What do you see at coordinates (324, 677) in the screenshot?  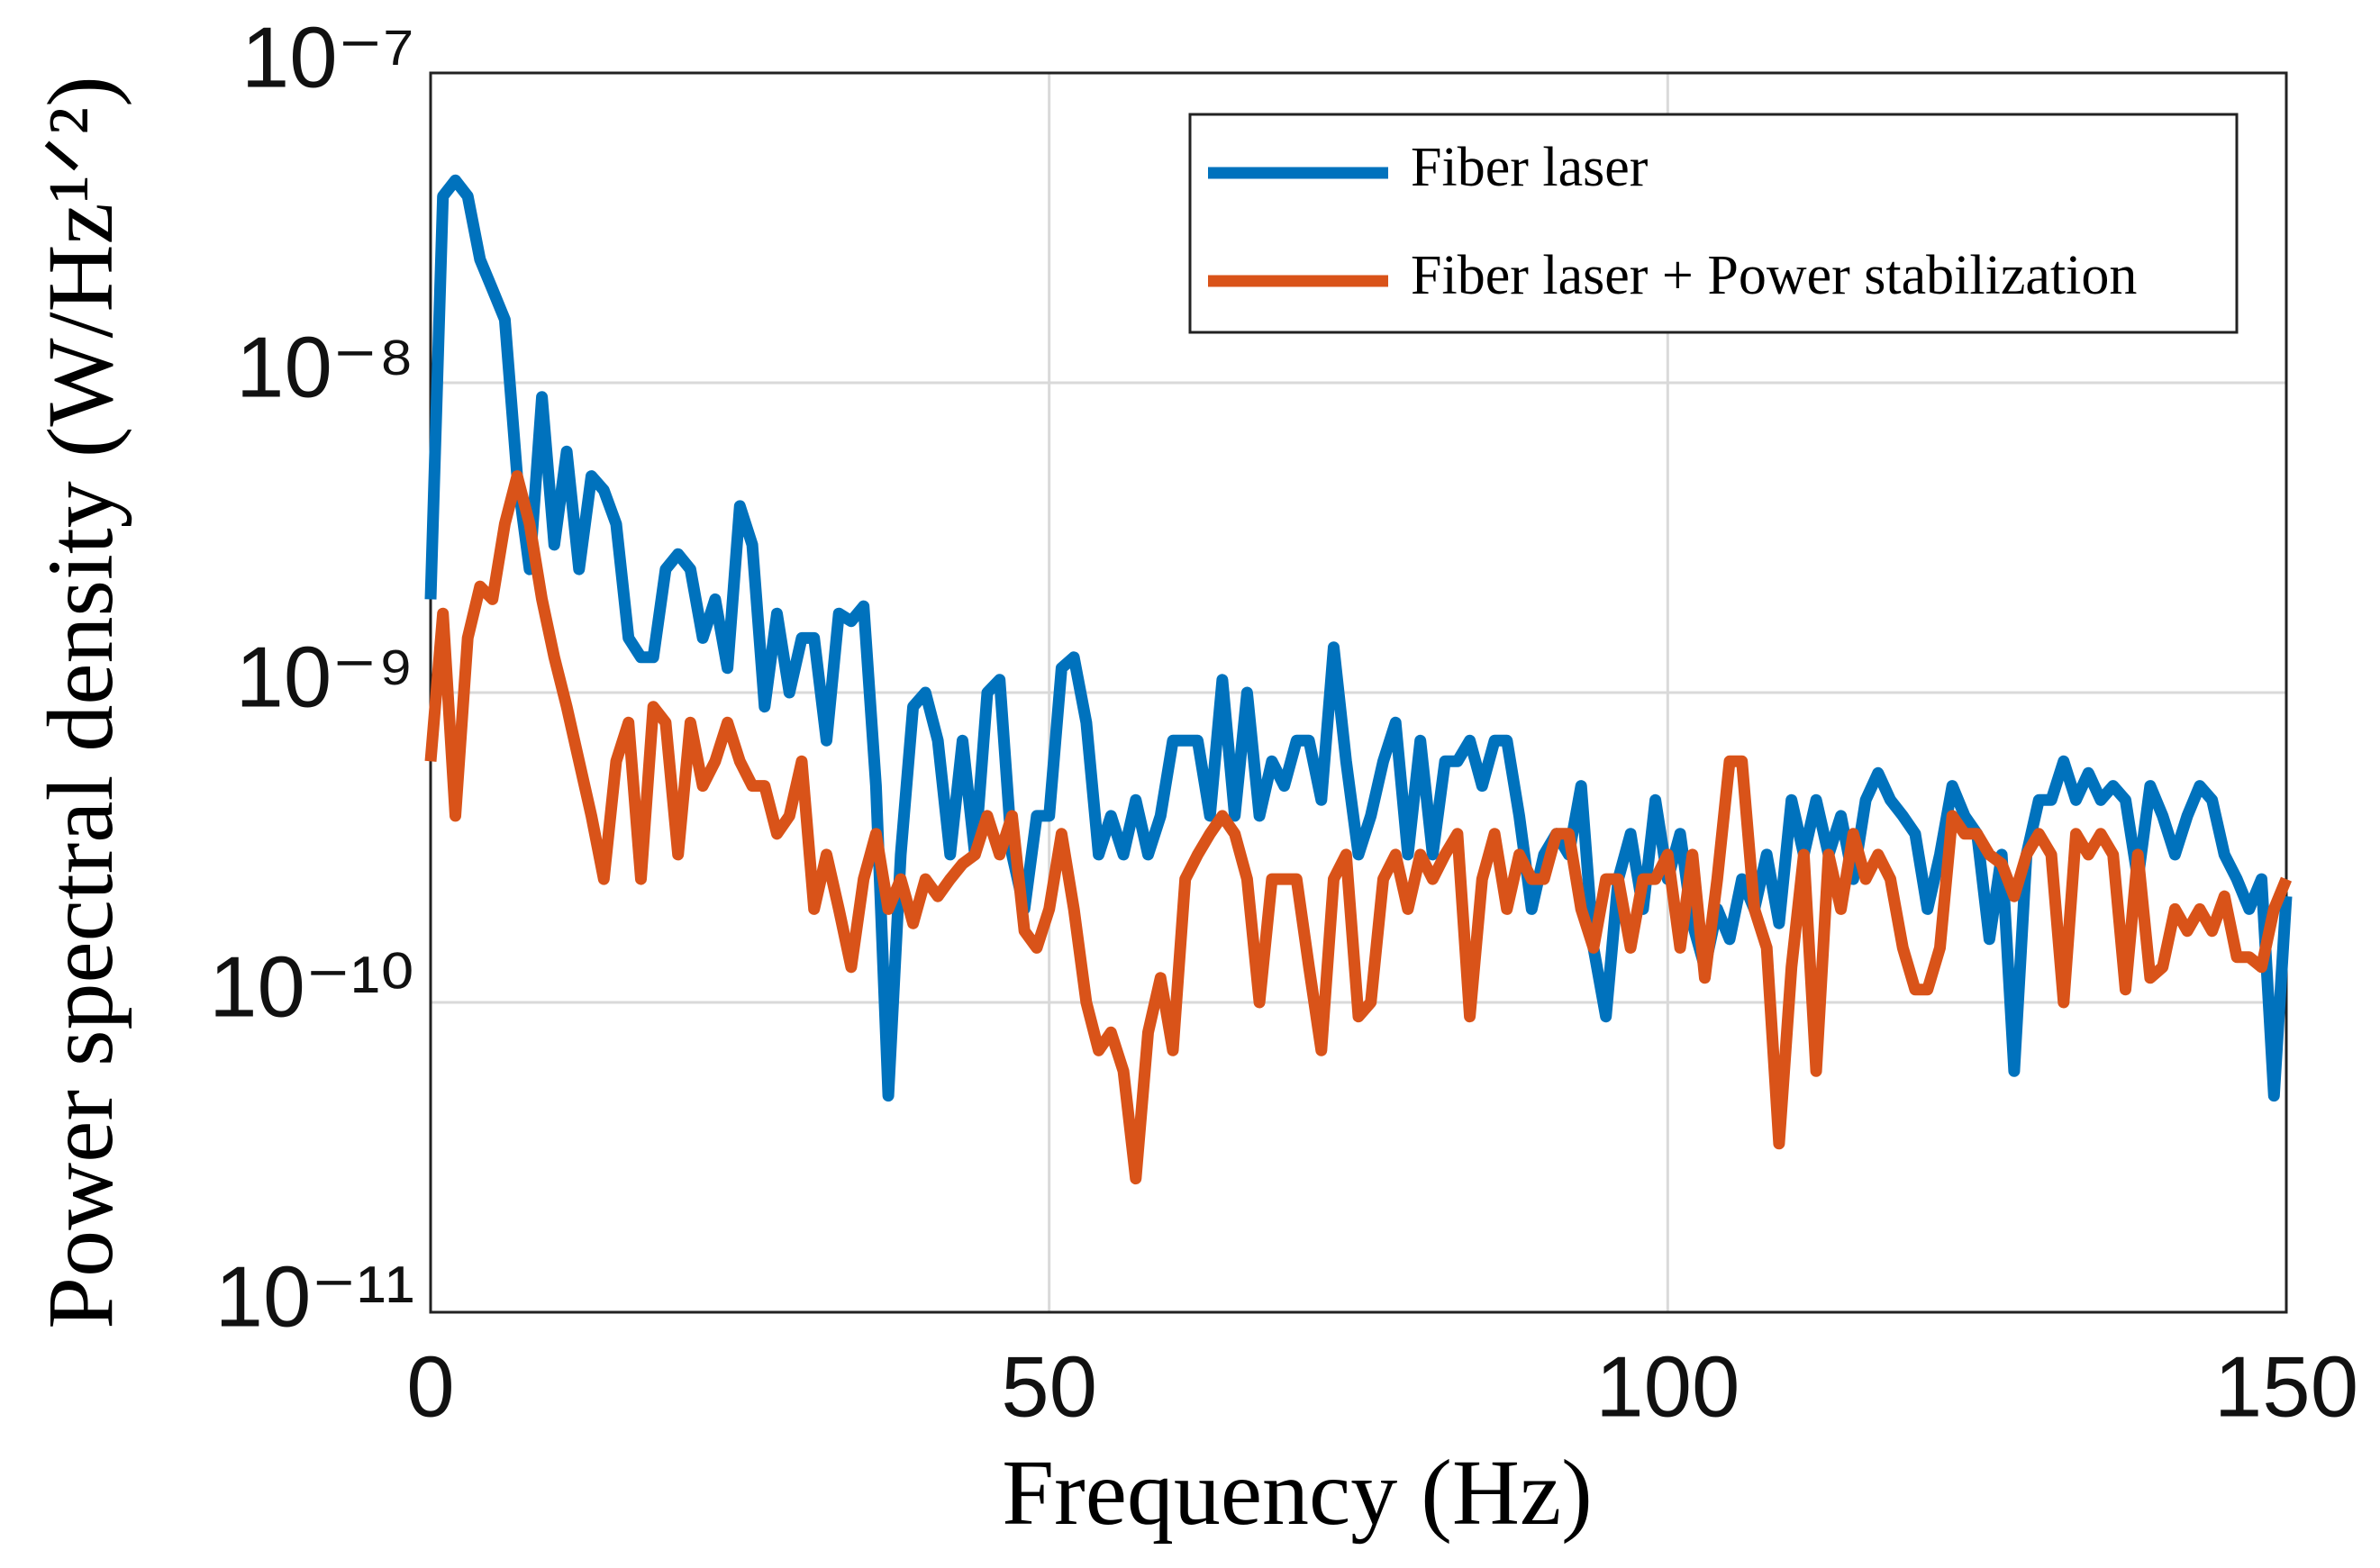 I see `y-tick-label: 10⁻⁹` at bounding box center [324, 677].